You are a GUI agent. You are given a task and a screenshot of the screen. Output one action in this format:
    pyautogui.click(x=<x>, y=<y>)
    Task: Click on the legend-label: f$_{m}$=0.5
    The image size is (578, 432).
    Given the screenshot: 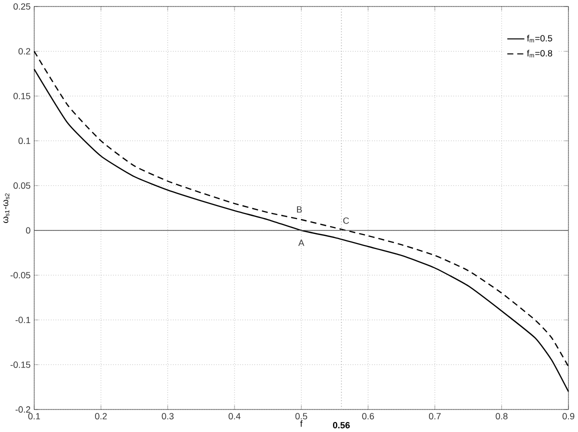 What is the action you would take?
    pyautogui.click(x=539, y=39)
    